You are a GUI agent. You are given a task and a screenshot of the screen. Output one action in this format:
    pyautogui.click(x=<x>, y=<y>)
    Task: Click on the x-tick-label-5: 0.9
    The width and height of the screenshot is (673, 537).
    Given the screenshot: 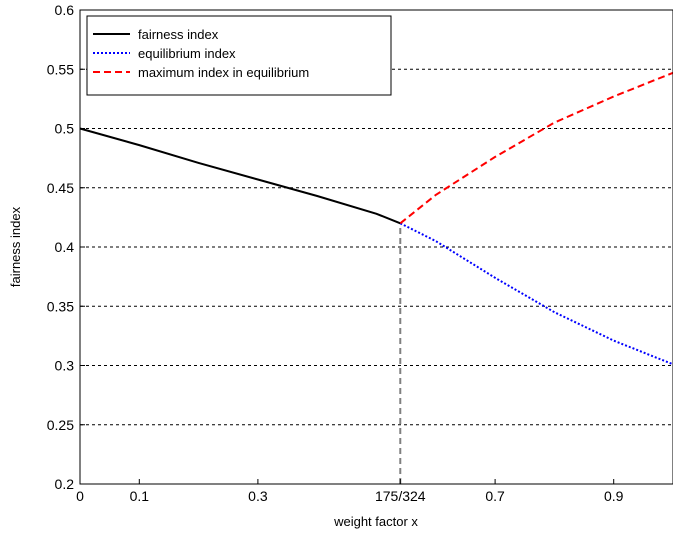 What is the action you would take?
    pyautogui.click(x=614, y=496)
    